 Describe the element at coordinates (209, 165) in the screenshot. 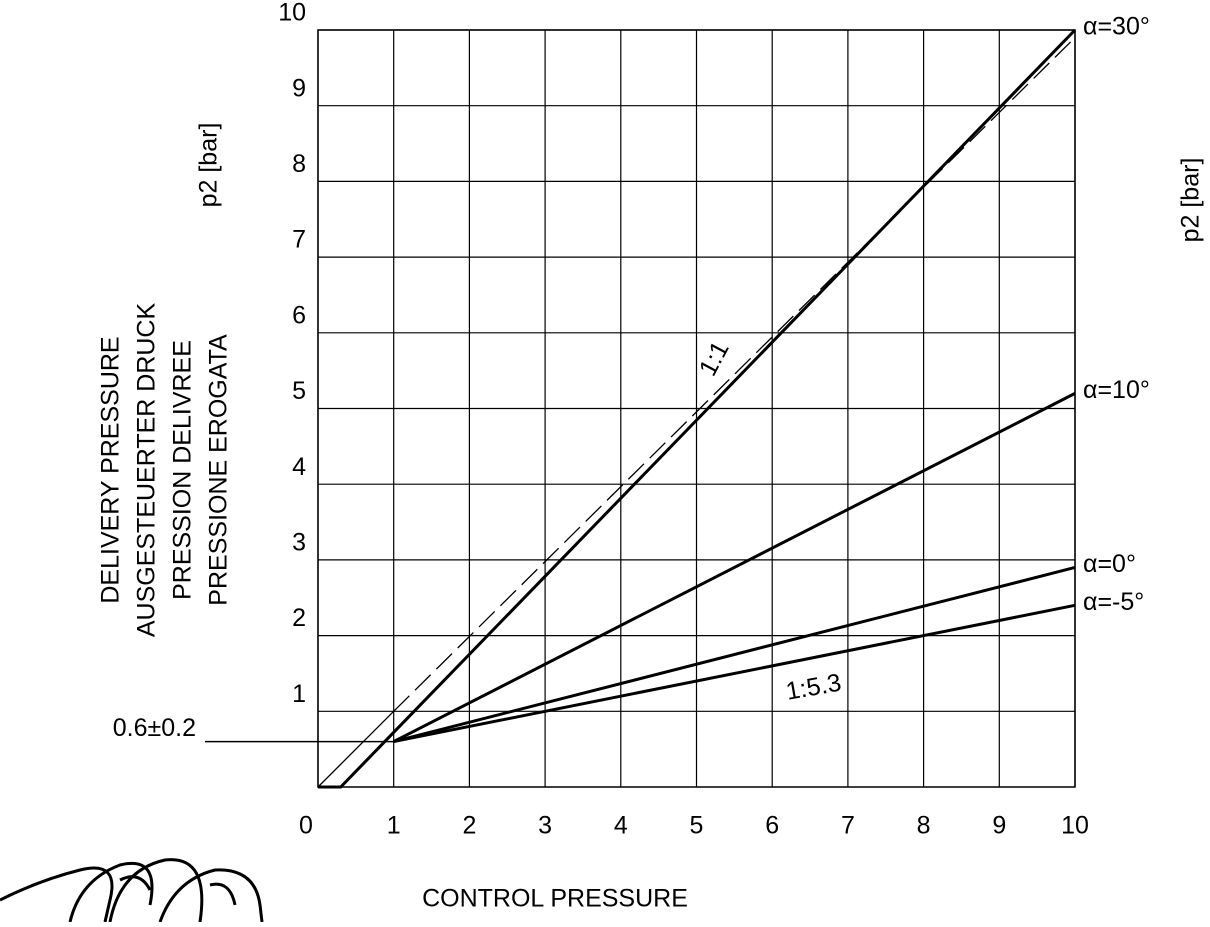

I see `y-axis-unit: p2 [bar]` at that location.